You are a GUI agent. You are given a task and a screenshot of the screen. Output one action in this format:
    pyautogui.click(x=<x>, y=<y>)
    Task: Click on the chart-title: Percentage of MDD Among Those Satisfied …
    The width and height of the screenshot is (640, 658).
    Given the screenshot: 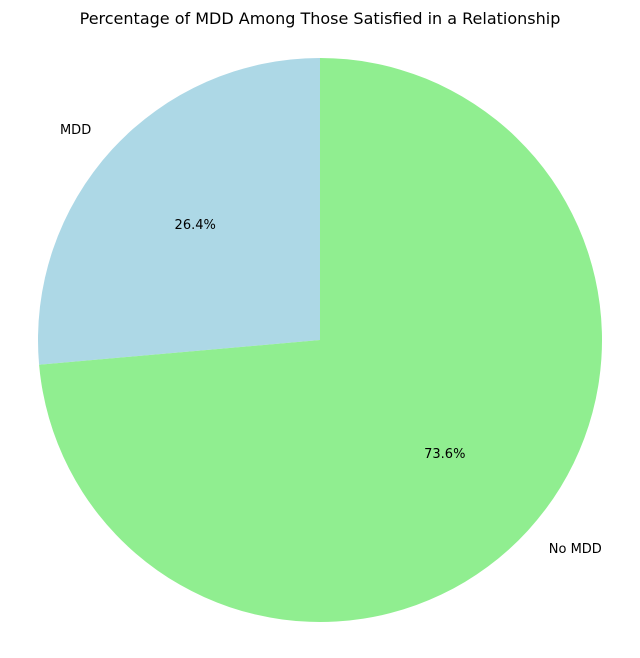 What is the action you would take?
    pyautogui.click(x=320, y=18)
    